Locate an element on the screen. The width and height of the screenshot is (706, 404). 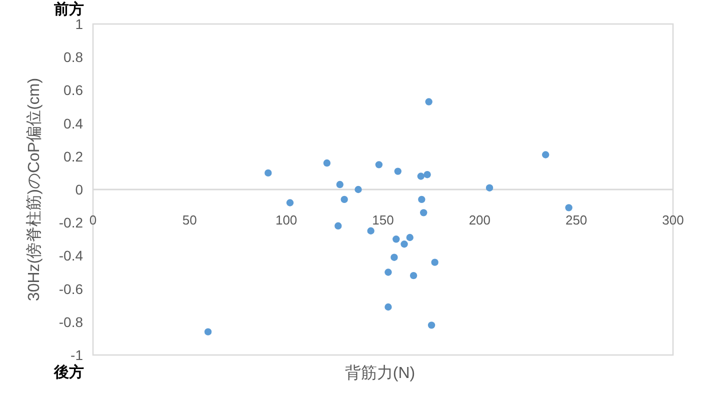
annotation: 前方 is located at coordinates (69, 9).